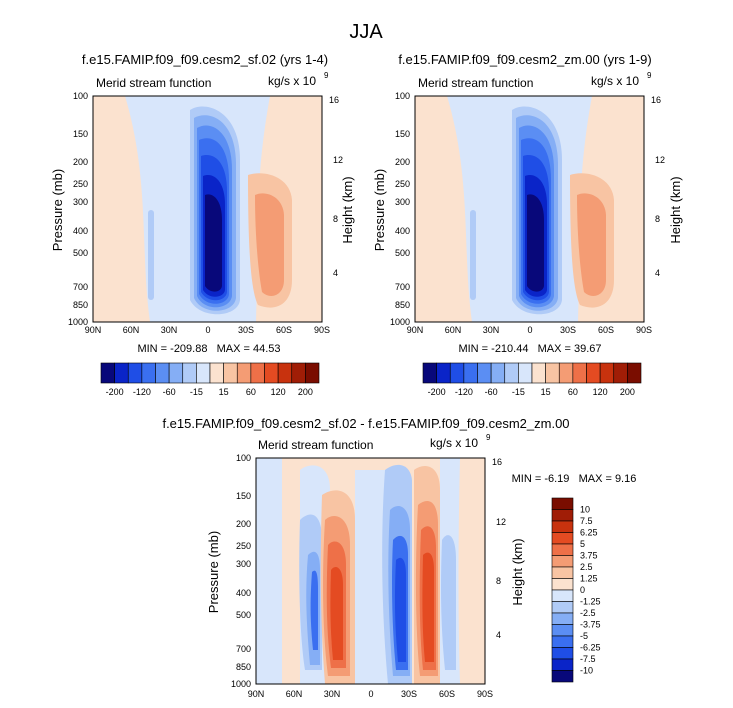 This screenshot has height=708, width=733. Describe the element at coordinates (80, 305) in the screenshot. I see `ytick: 850` at that location.